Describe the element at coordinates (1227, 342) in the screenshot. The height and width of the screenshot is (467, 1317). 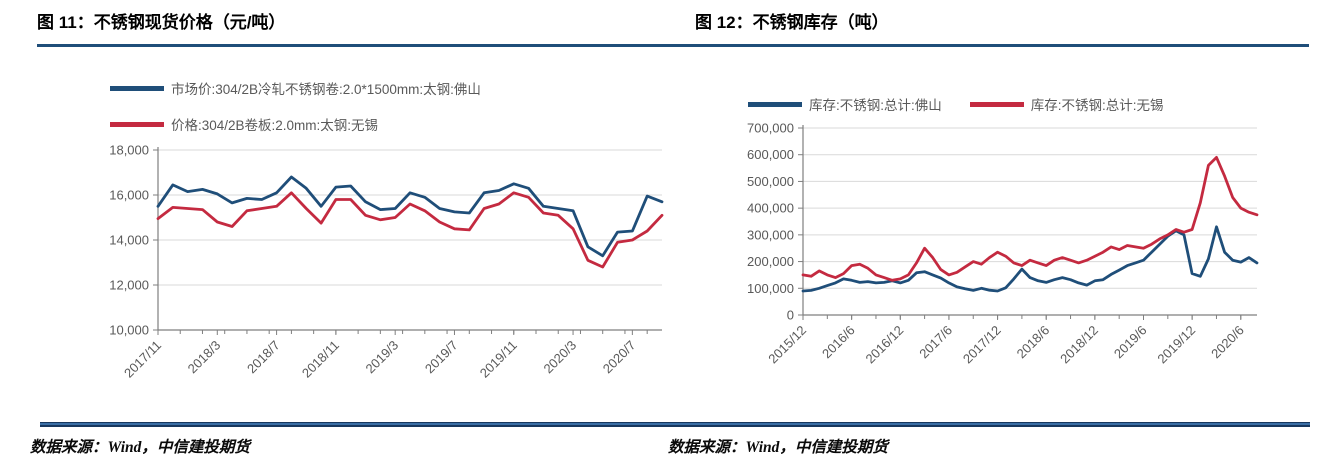
I see `x-tick-label: 2020/6` at that location.